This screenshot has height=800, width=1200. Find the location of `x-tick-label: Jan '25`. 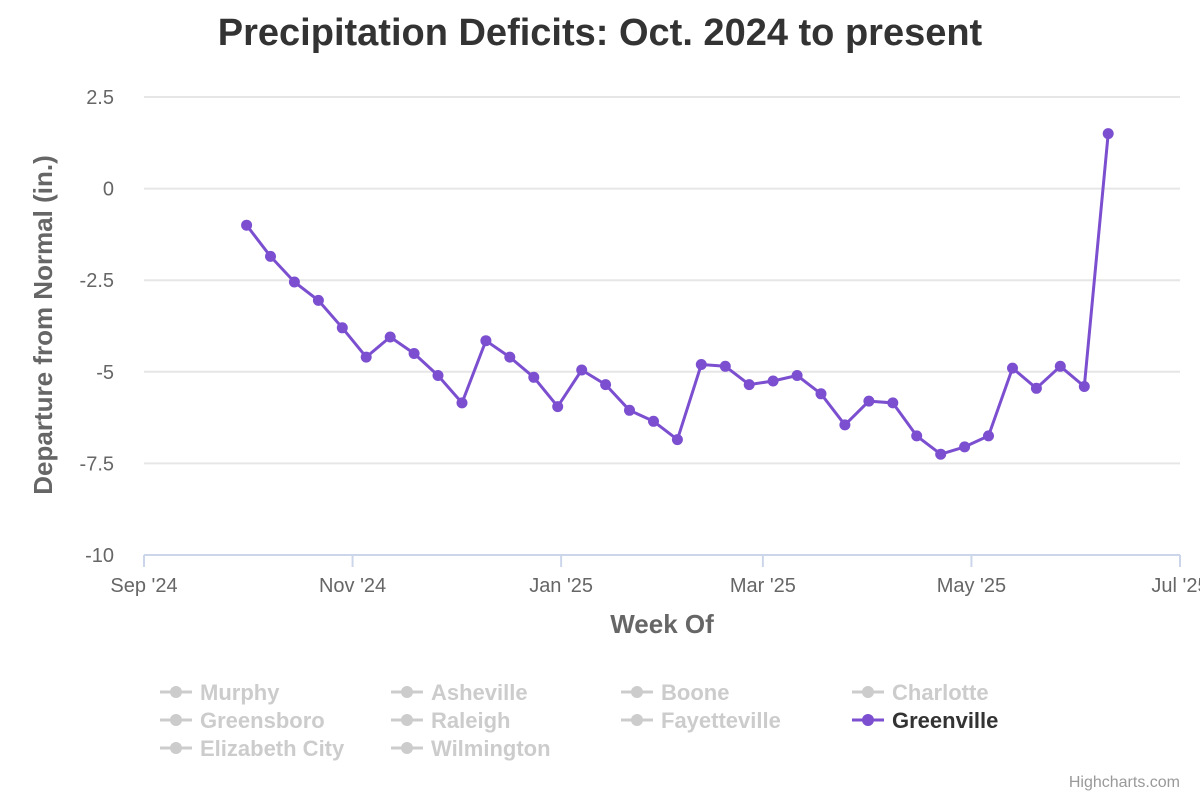

x-tick-label: Jan '25 is located at coordinates (561, 586).